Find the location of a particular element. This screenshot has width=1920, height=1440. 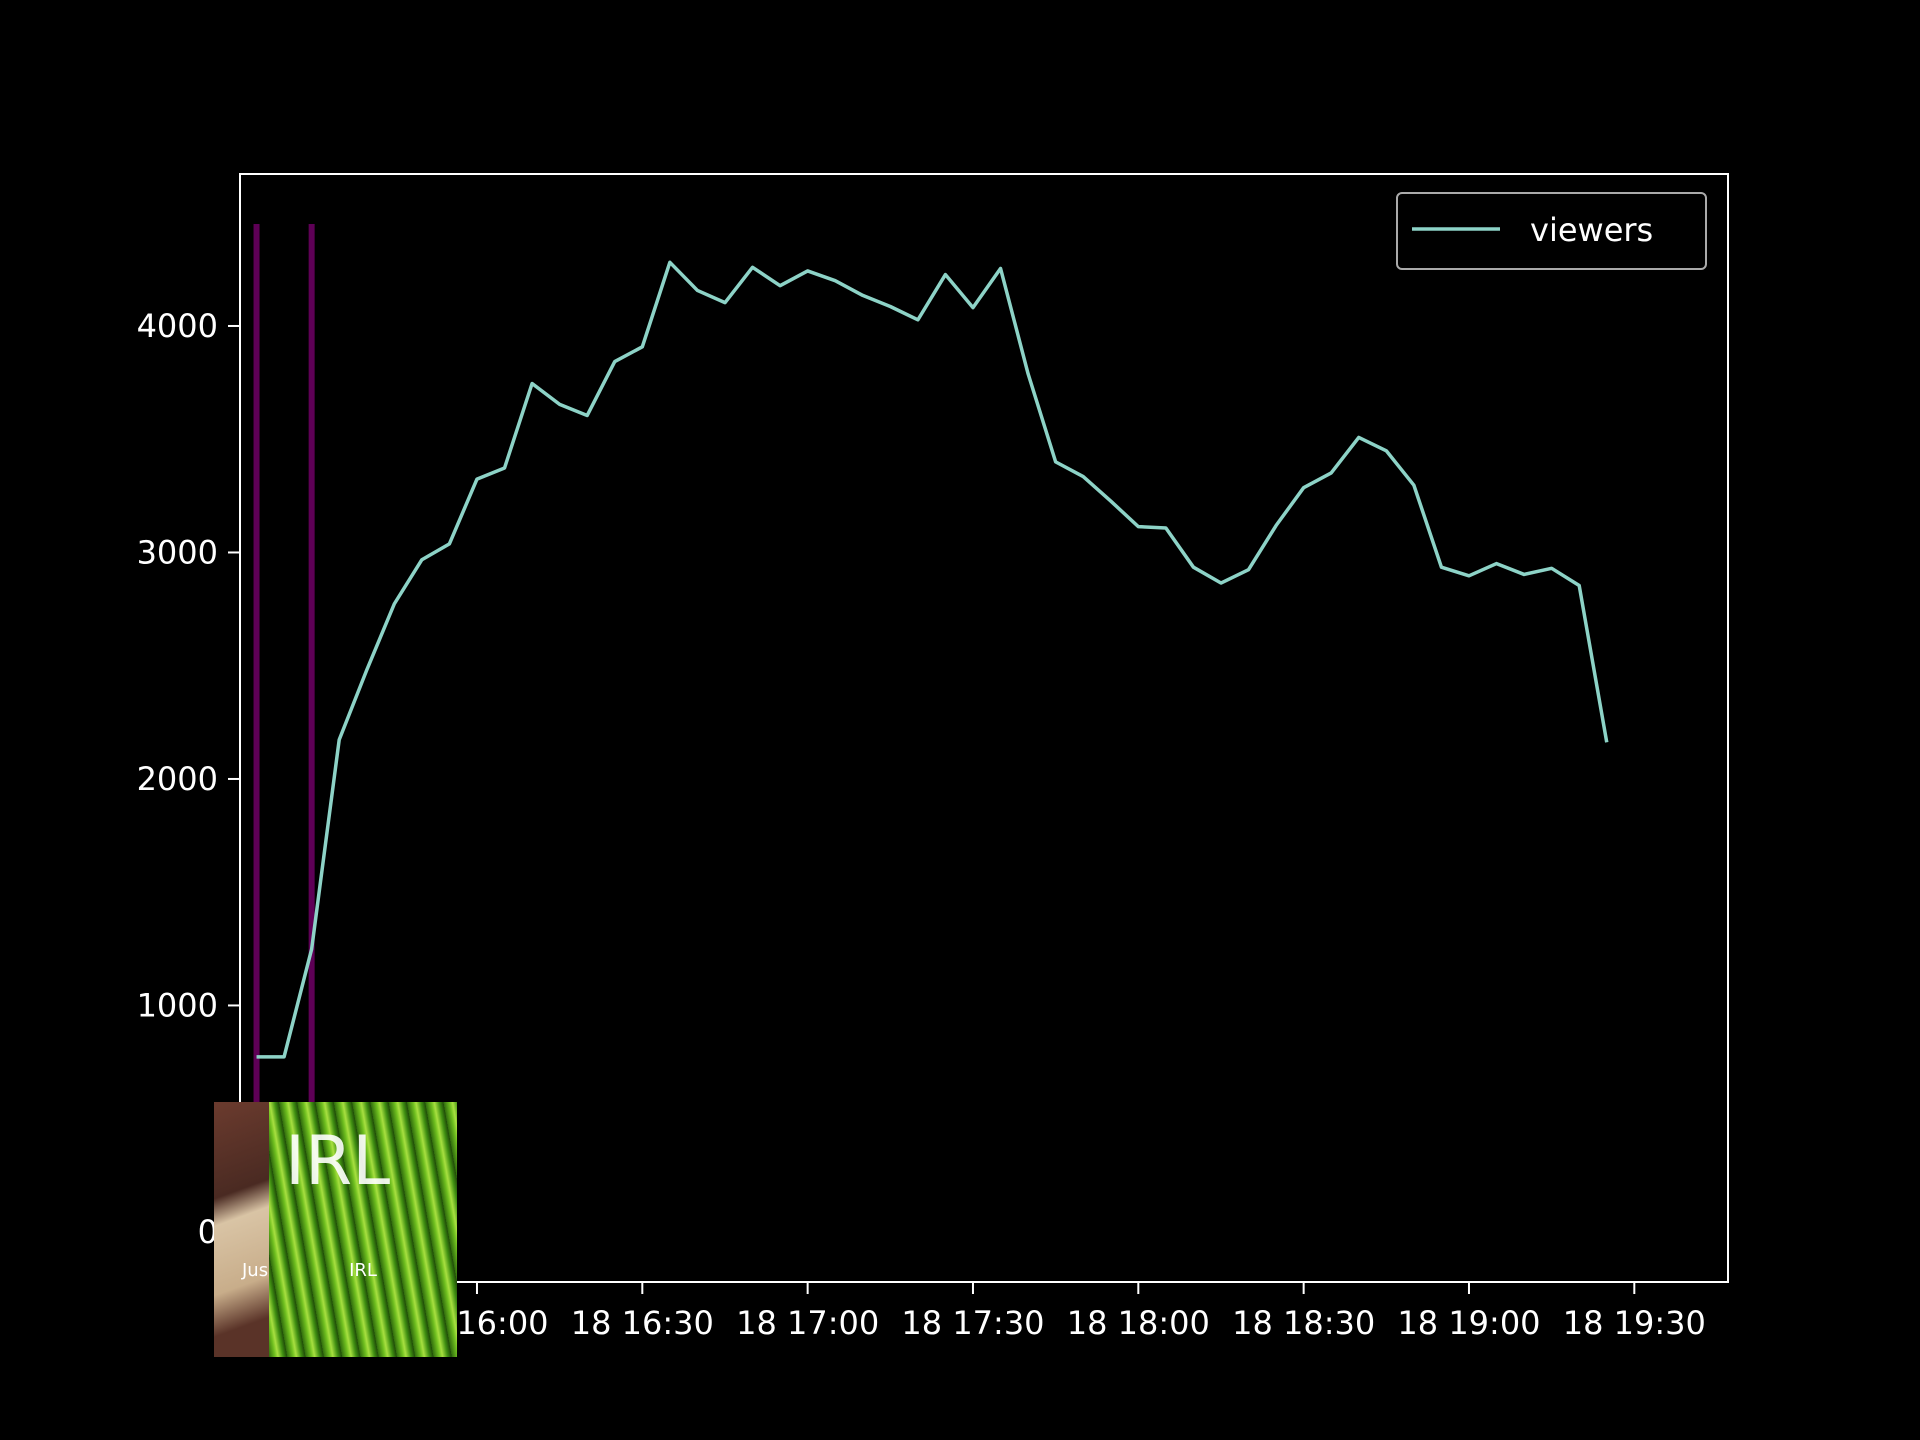

y-tick-label: 4000 is located at coordinates (177, 326).